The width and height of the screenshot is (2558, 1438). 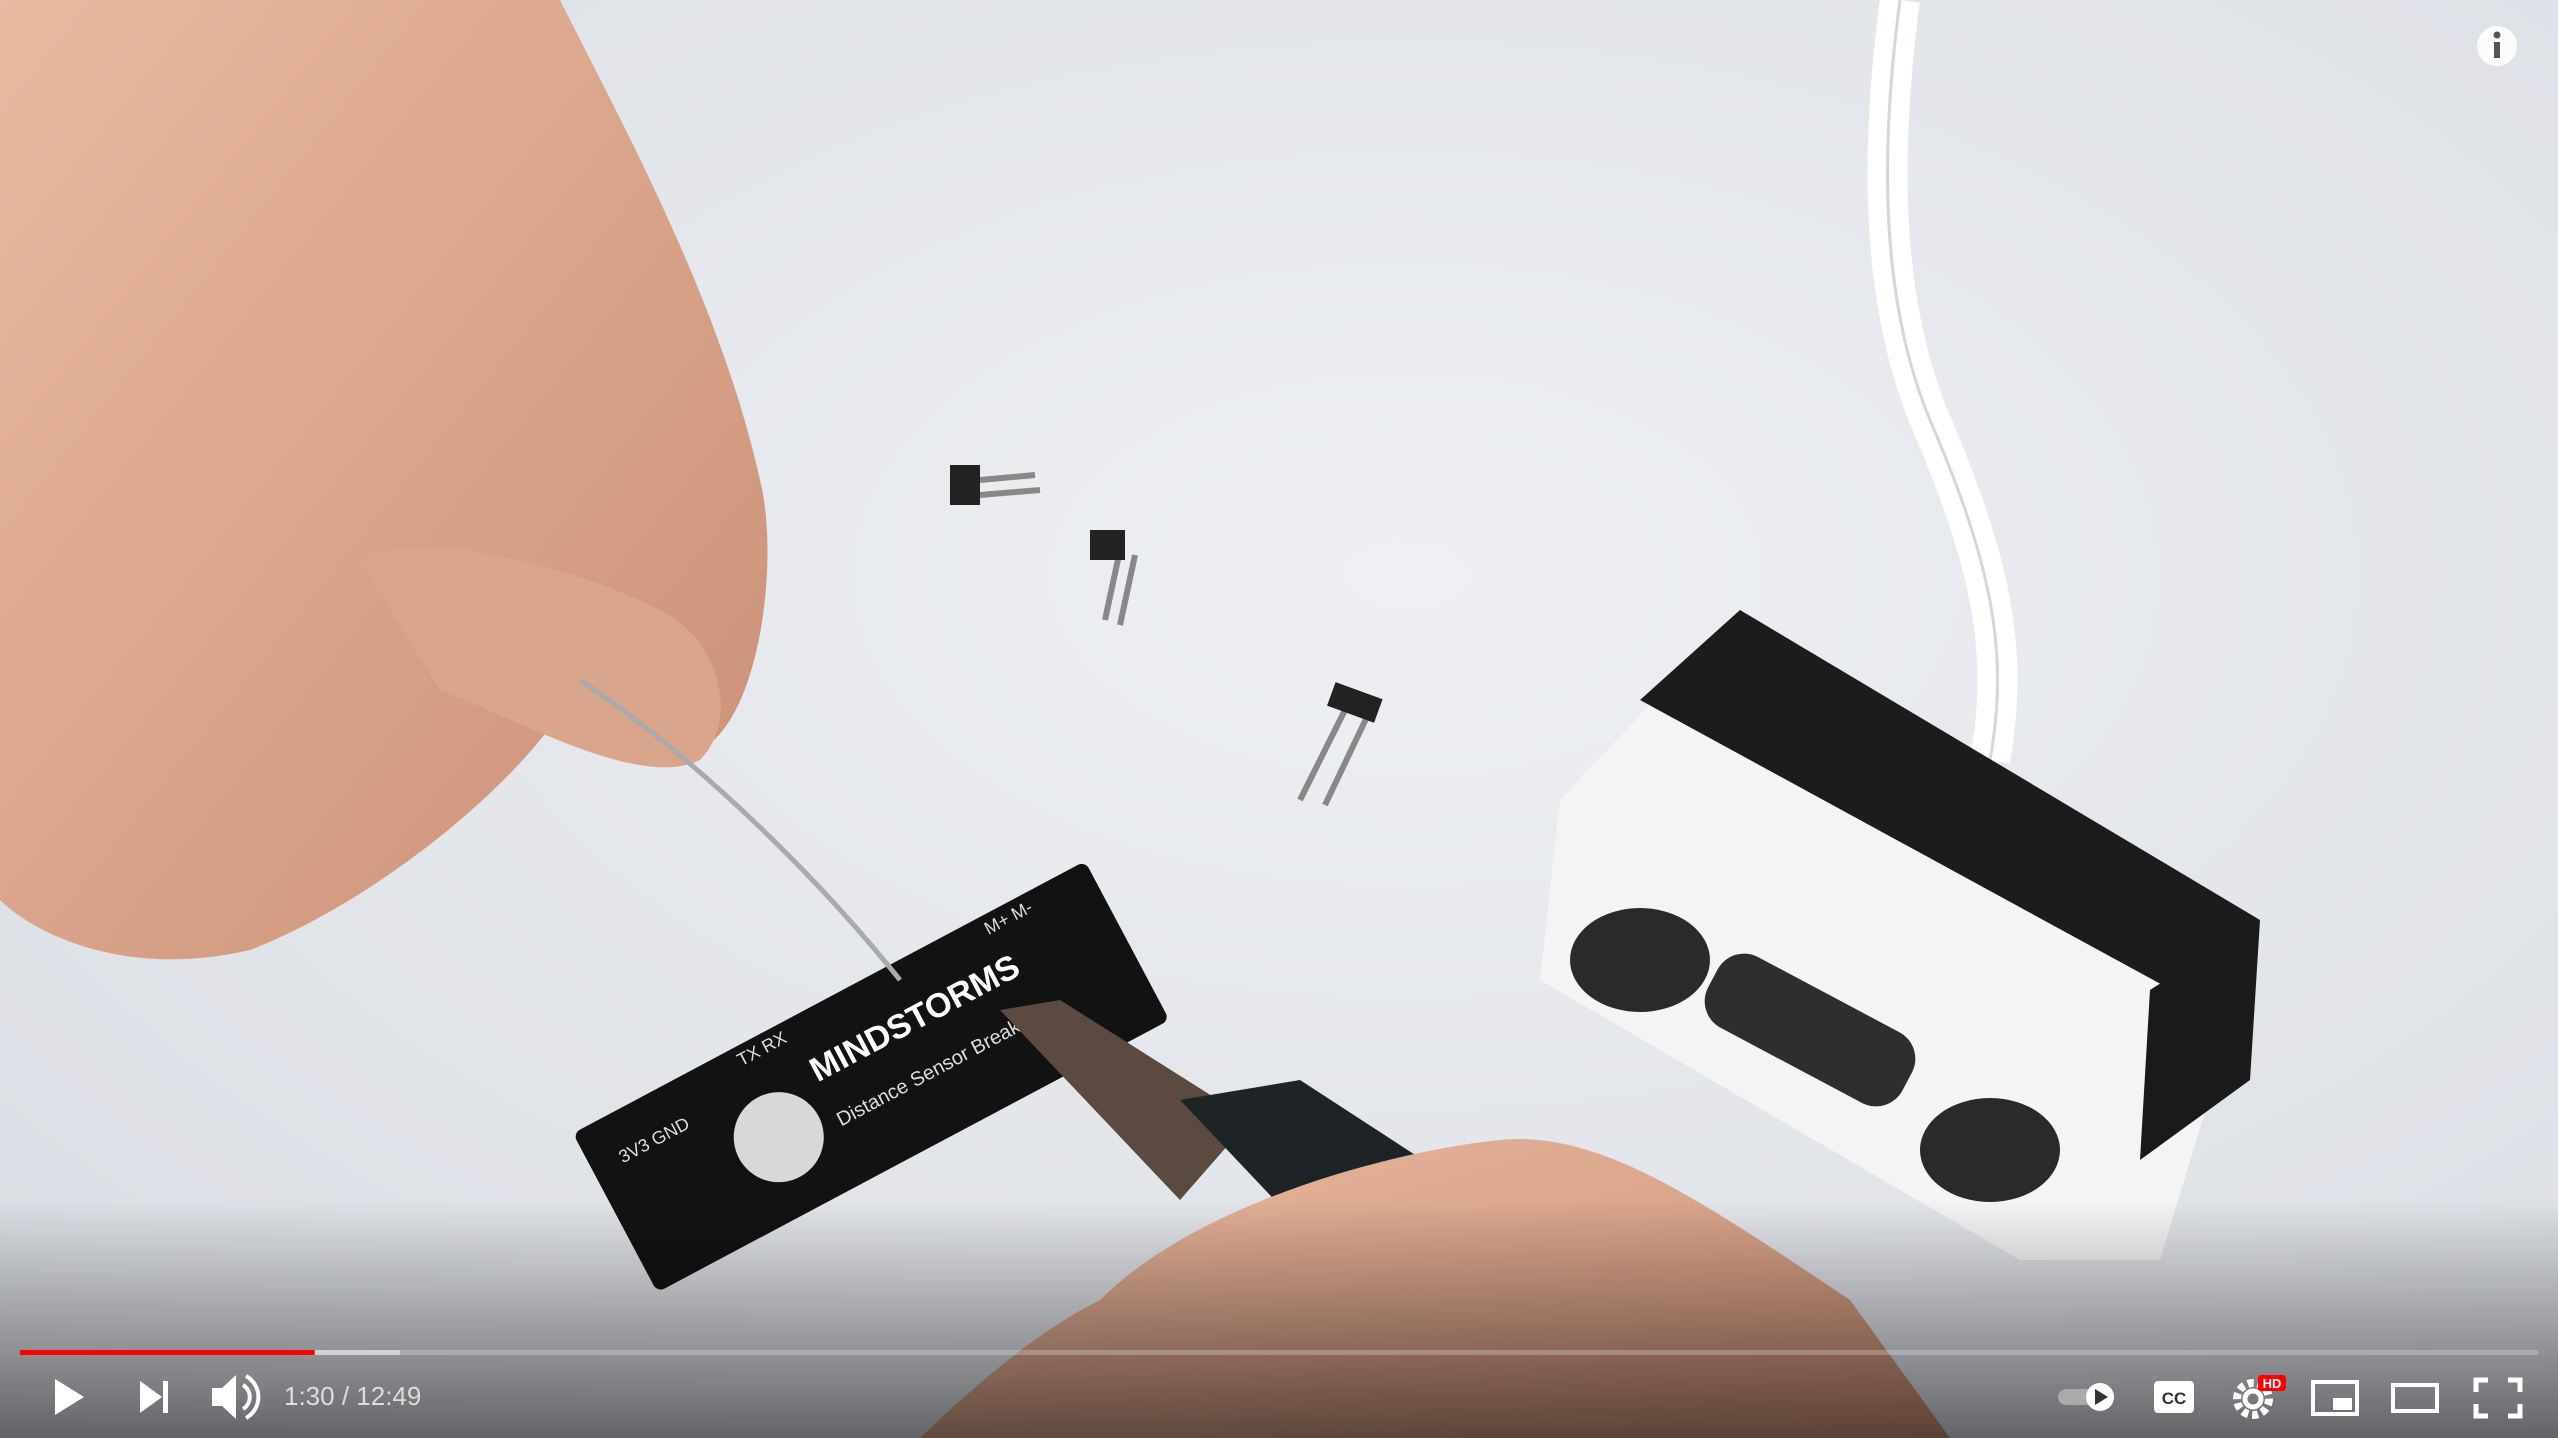 I want to click on volume-button, so click(x=236, y=1397).